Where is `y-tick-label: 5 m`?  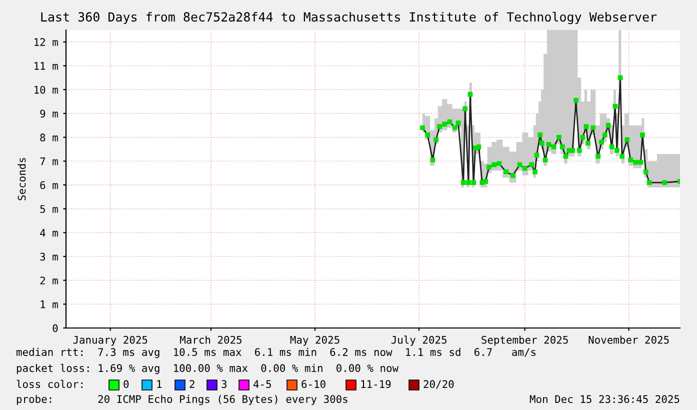
y-tick-label: 5 m is located at coordinates (49, 209).